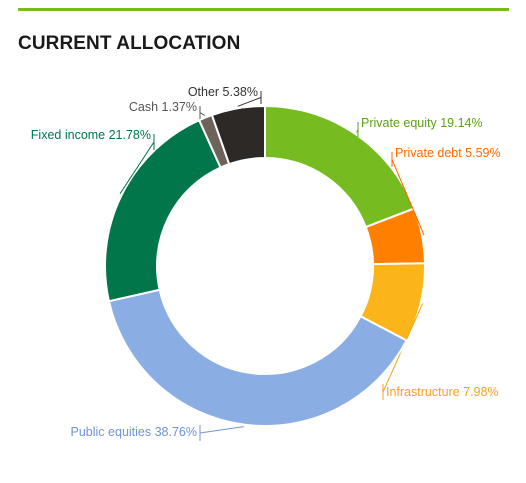  Describe the element at coordinates (263, 9) in the screenshot. I see `top-accent-rule` at that location.